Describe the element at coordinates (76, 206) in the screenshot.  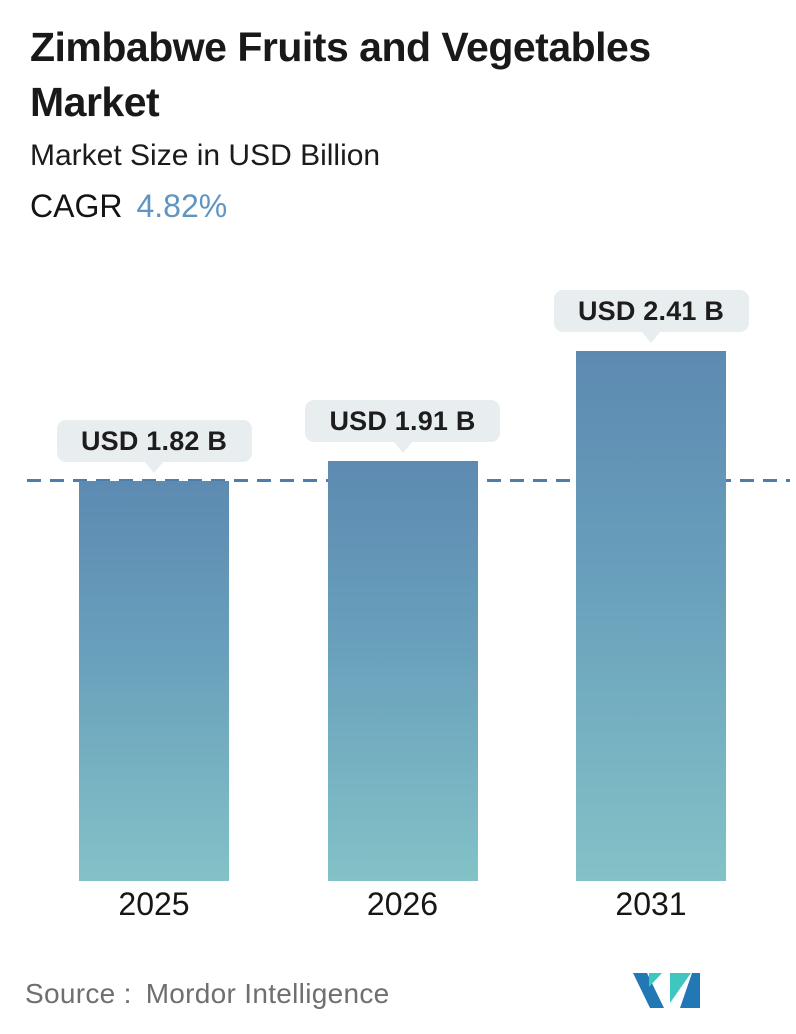
I see `cagr-label: CAGR` at that location.